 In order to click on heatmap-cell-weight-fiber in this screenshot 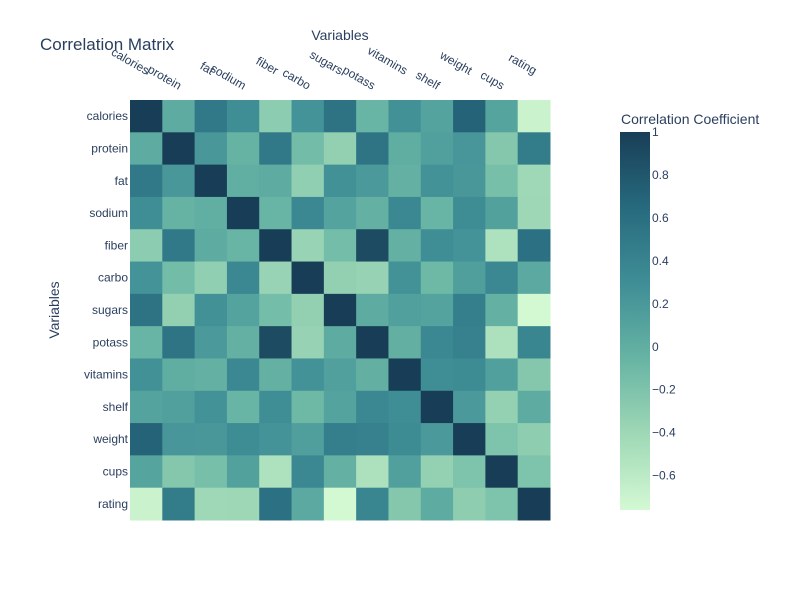, I will do `click(276, 439)`.